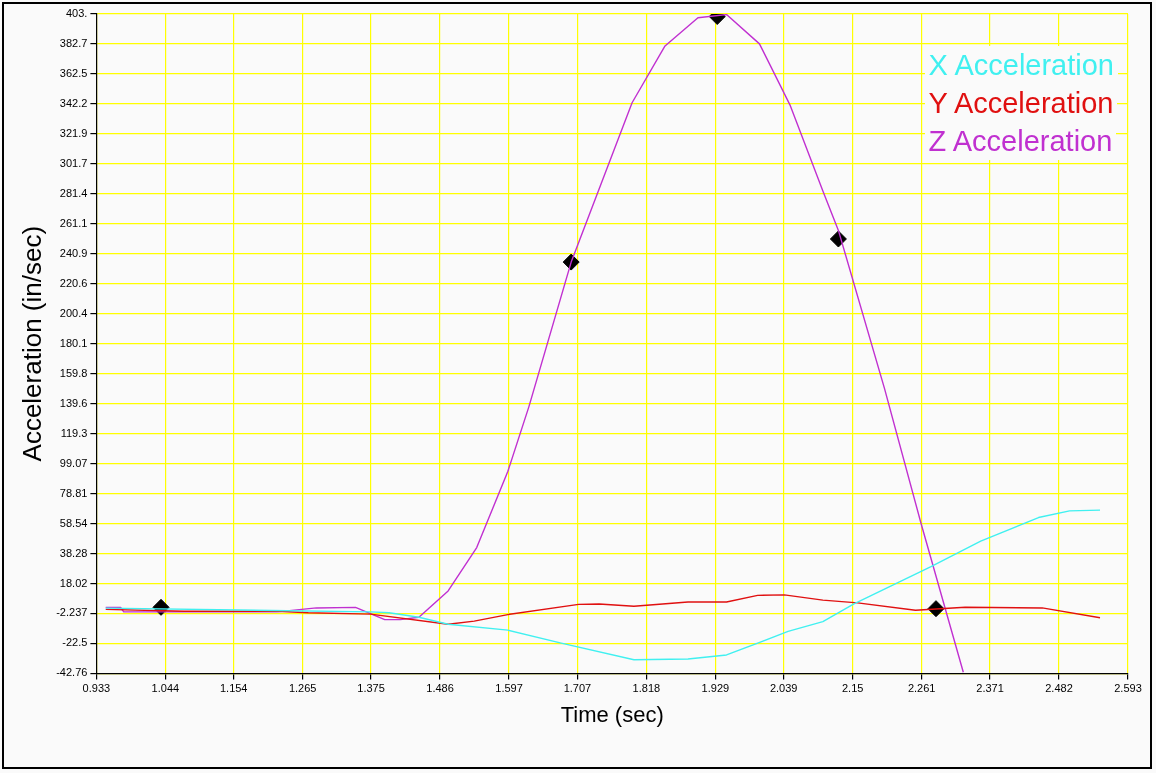  What do you see at coordinates (73, 552) in the screenshot?
I see `y-tick-label: 38.28` at bounding box center [73, 552].